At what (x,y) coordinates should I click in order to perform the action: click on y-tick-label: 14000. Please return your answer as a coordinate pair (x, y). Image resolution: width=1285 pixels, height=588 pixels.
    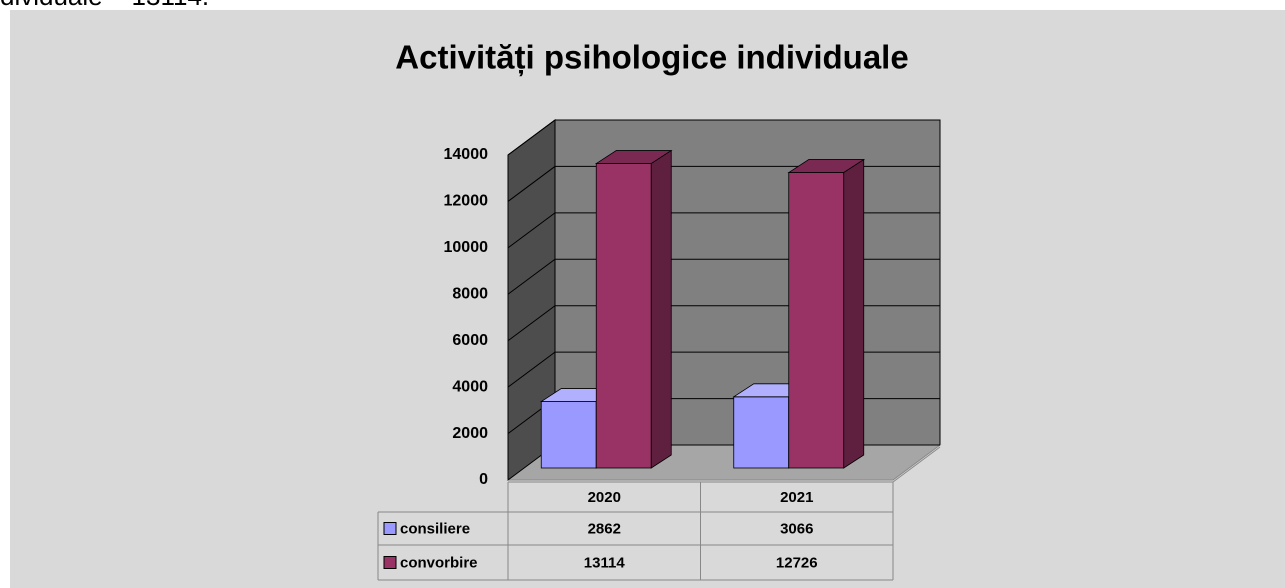
    Looking at the image, I should click on (466, 154).